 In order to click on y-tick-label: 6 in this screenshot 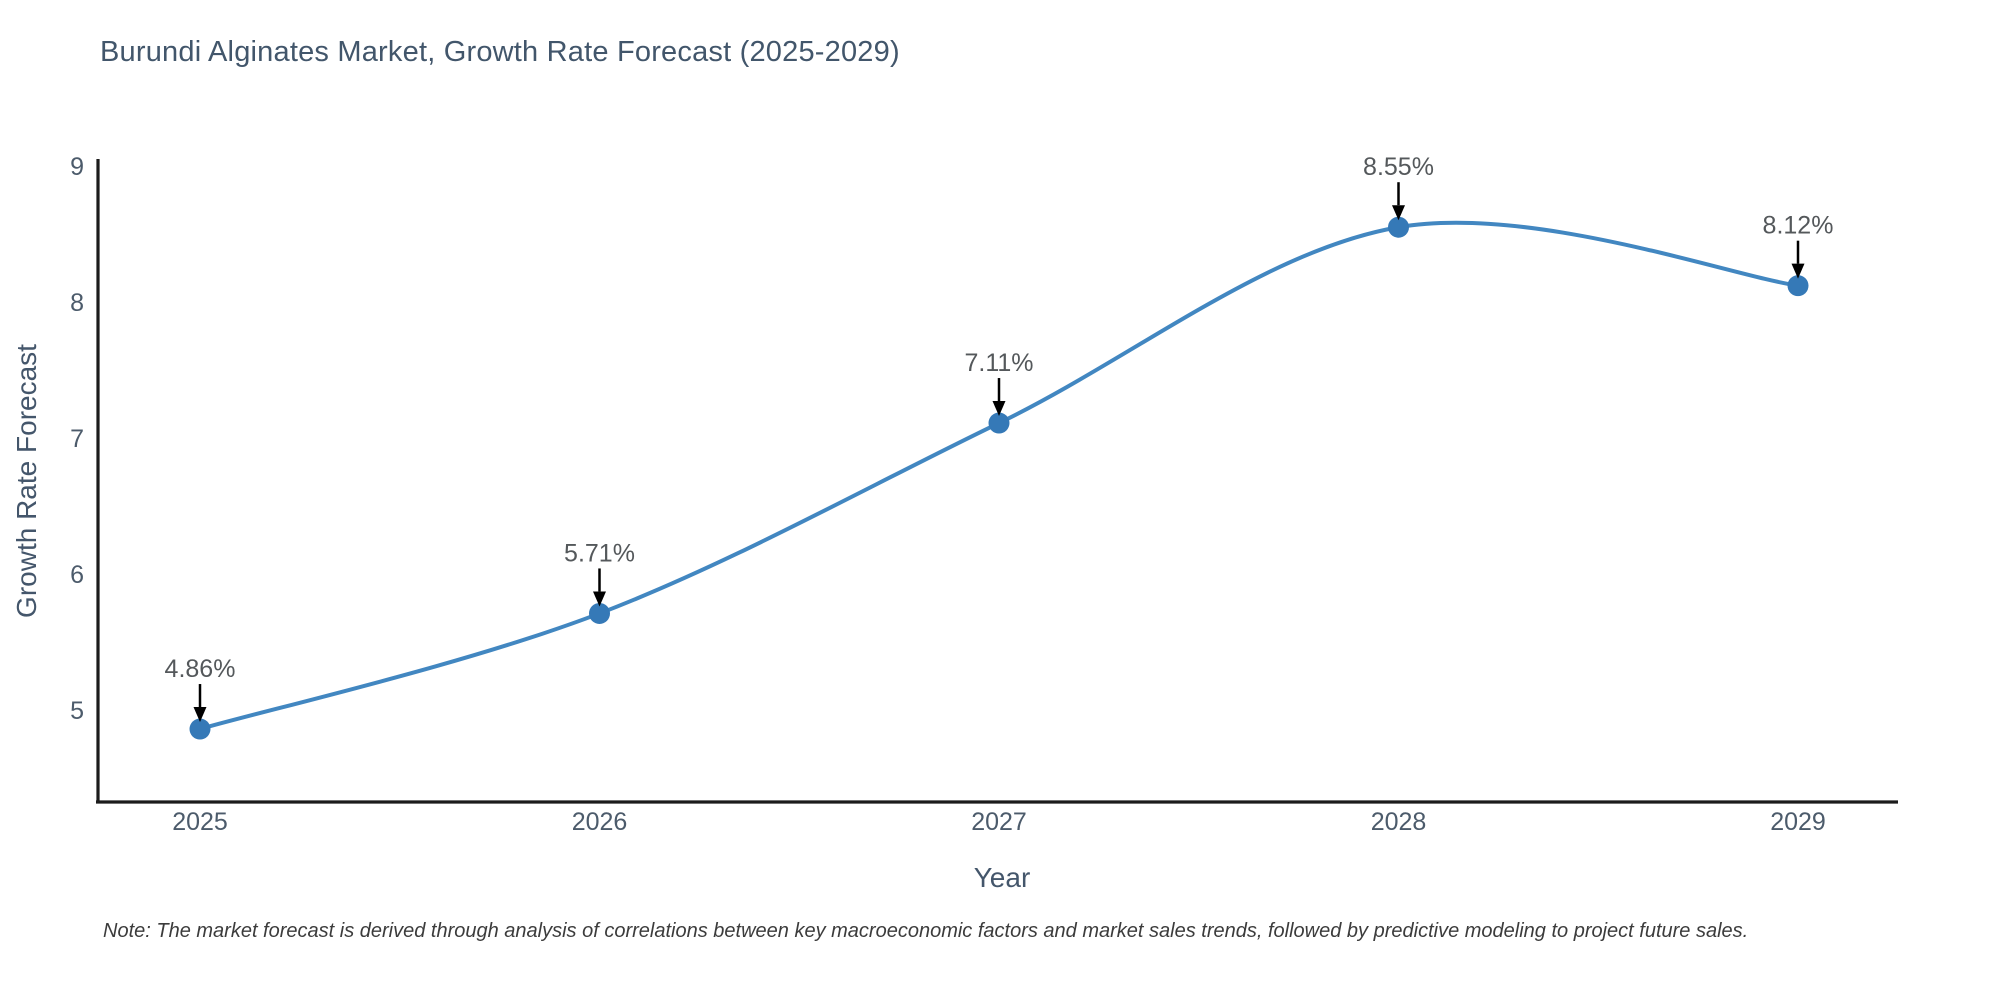, I will do `click(77, 575)`.